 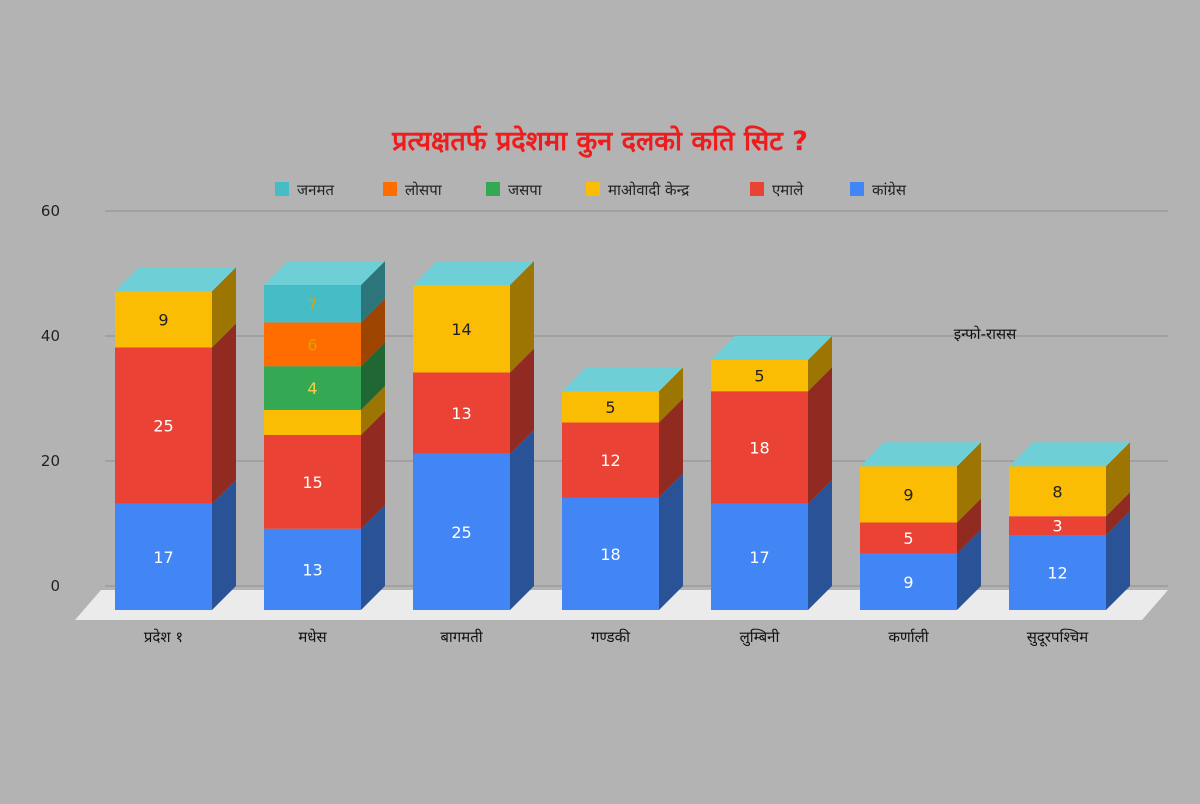 I want to click on legend-item: माओवादी केन्द्र, so click(x=638, y=190).